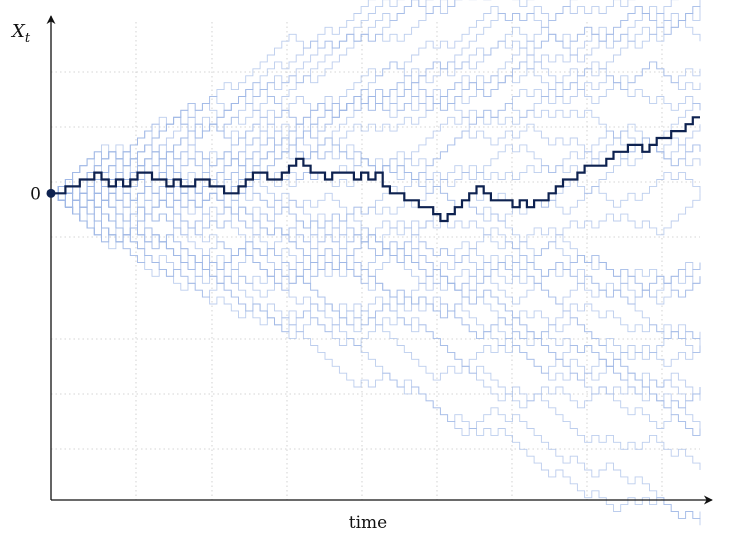 This screenshot has width=730, height=548. I want to click on y-axis-label: Xt, so click(20, 33).